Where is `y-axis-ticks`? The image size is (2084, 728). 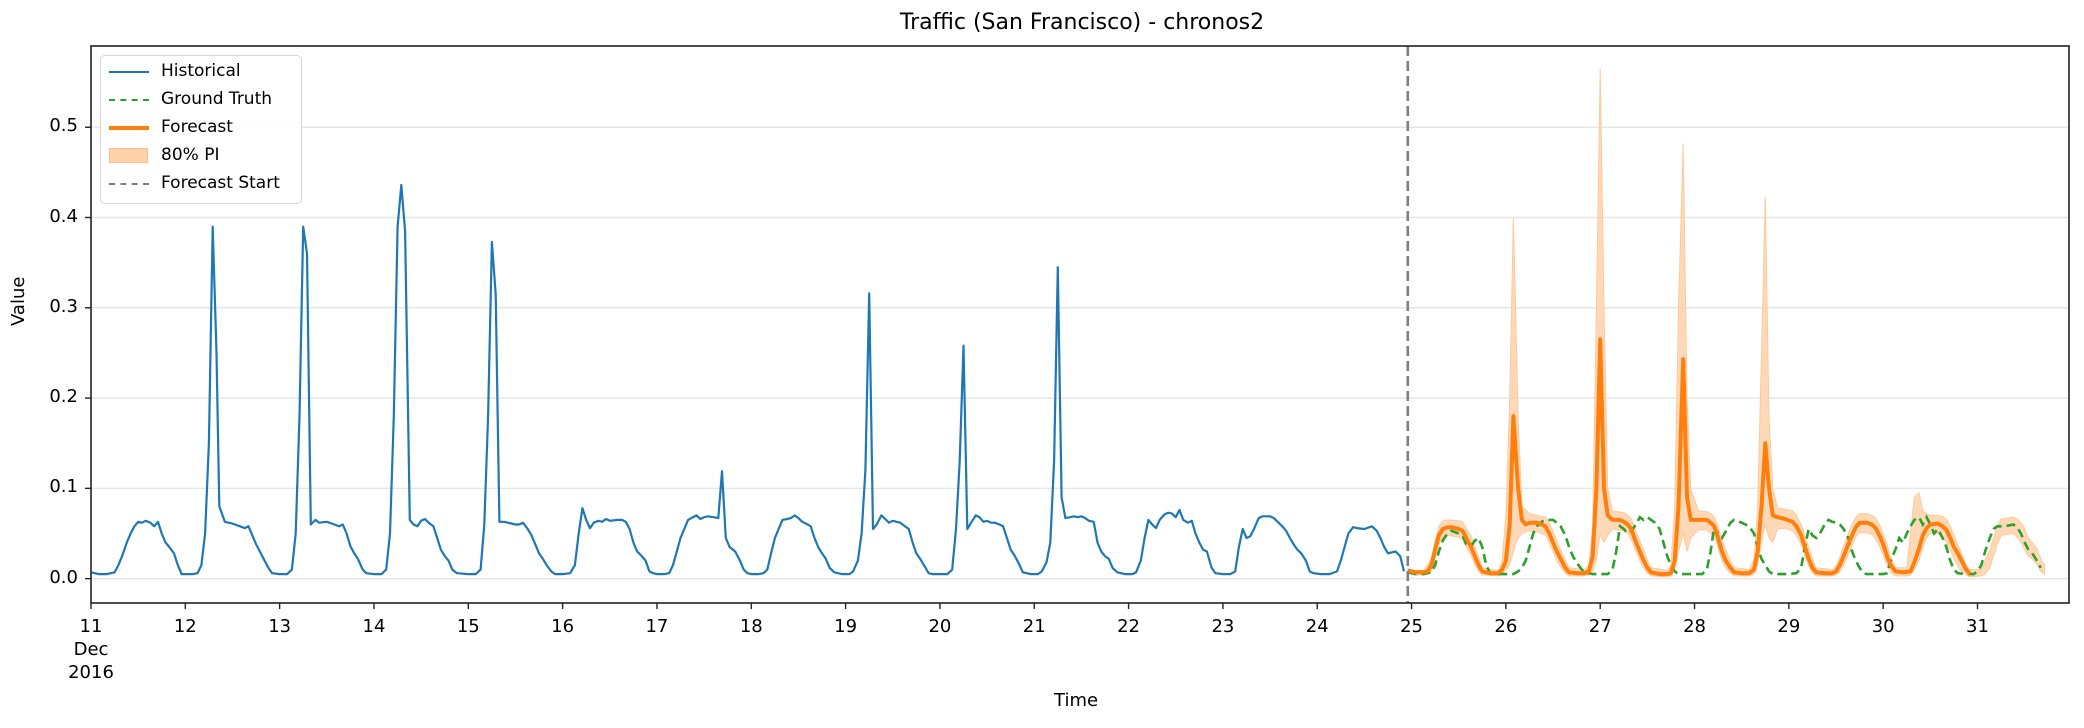 y-axis-ticks is located at coordinates (88, 353).